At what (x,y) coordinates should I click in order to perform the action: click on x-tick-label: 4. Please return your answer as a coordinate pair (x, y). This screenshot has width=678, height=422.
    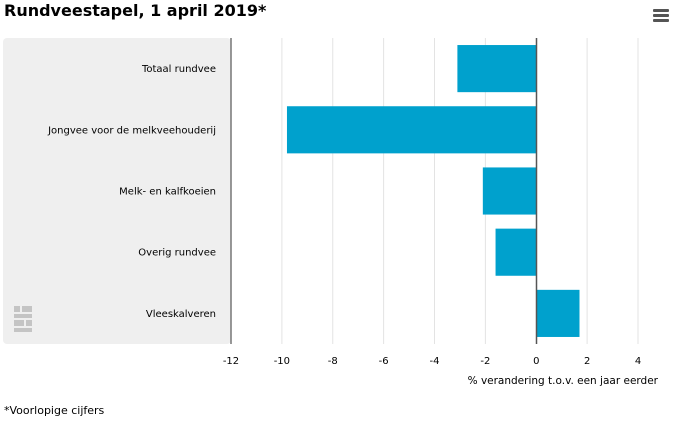
    Looking at the image, I should click on (638, 361).